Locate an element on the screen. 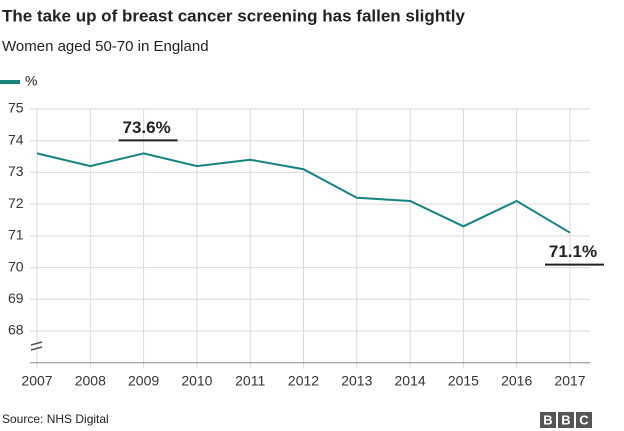  y-tick-label: 70 is located at coordinates (16, 266).